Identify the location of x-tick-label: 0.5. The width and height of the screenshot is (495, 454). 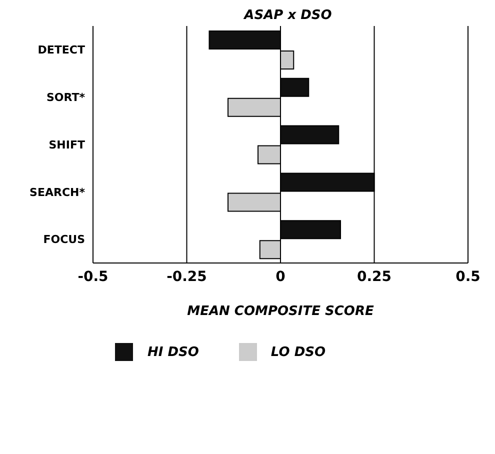
(468, 276).